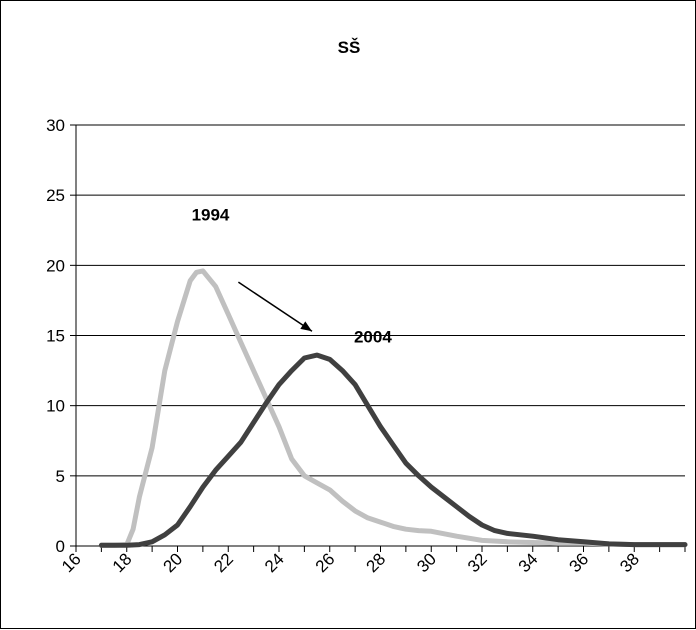  I want to click on x-tick-label: 38, so click(629, 562).